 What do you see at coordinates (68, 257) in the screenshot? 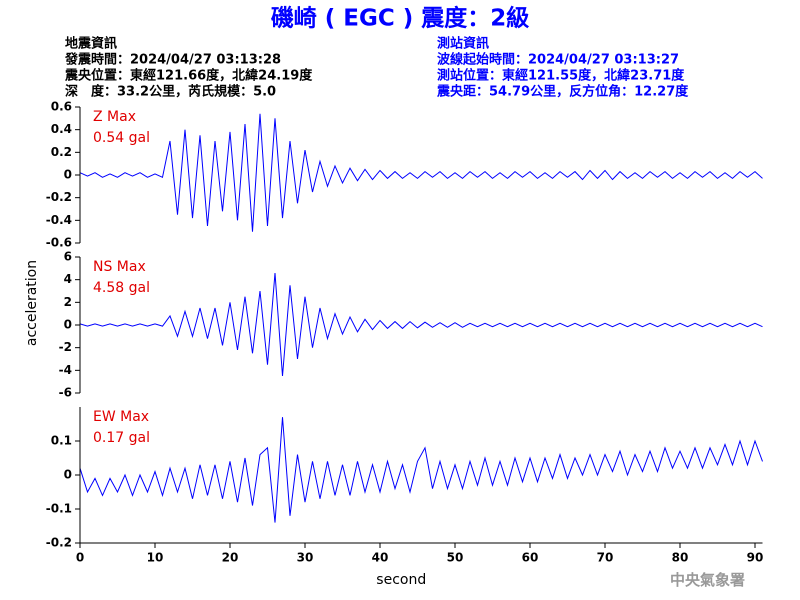
I see `y-tick-label: 6` at bounding box center [68, 257].